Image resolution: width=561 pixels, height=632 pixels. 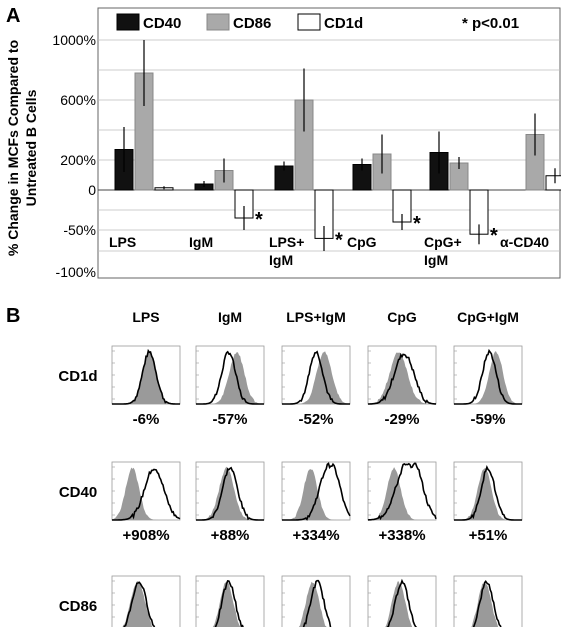 I want to click on percent-change-label: -52%, so click(x=315, y=419).